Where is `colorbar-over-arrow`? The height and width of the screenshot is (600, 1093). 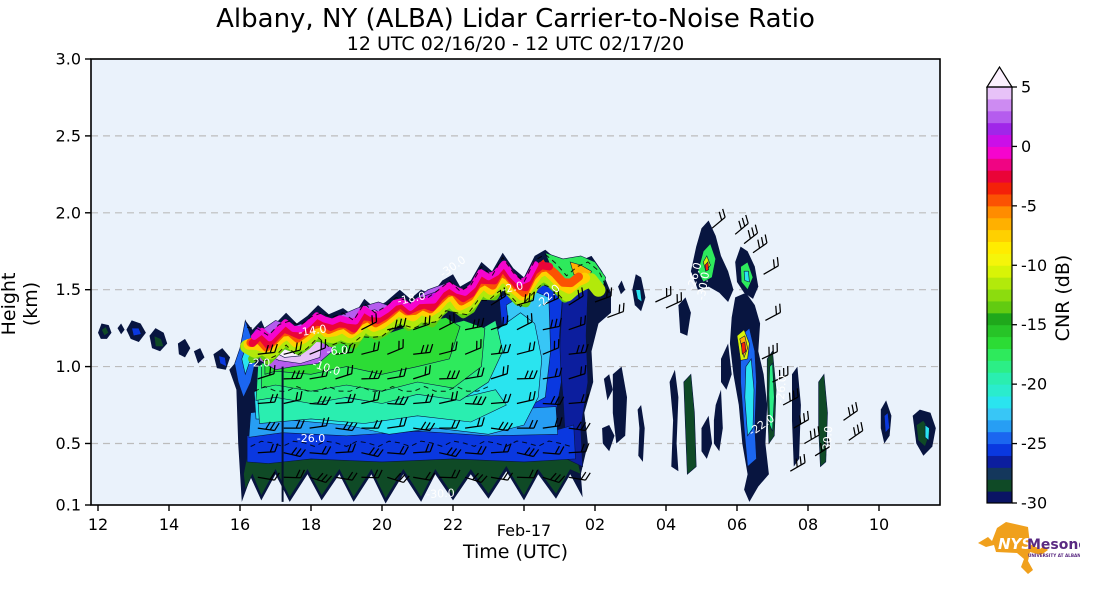 colorbar-over-arrow is located at coordinates (999, 76).